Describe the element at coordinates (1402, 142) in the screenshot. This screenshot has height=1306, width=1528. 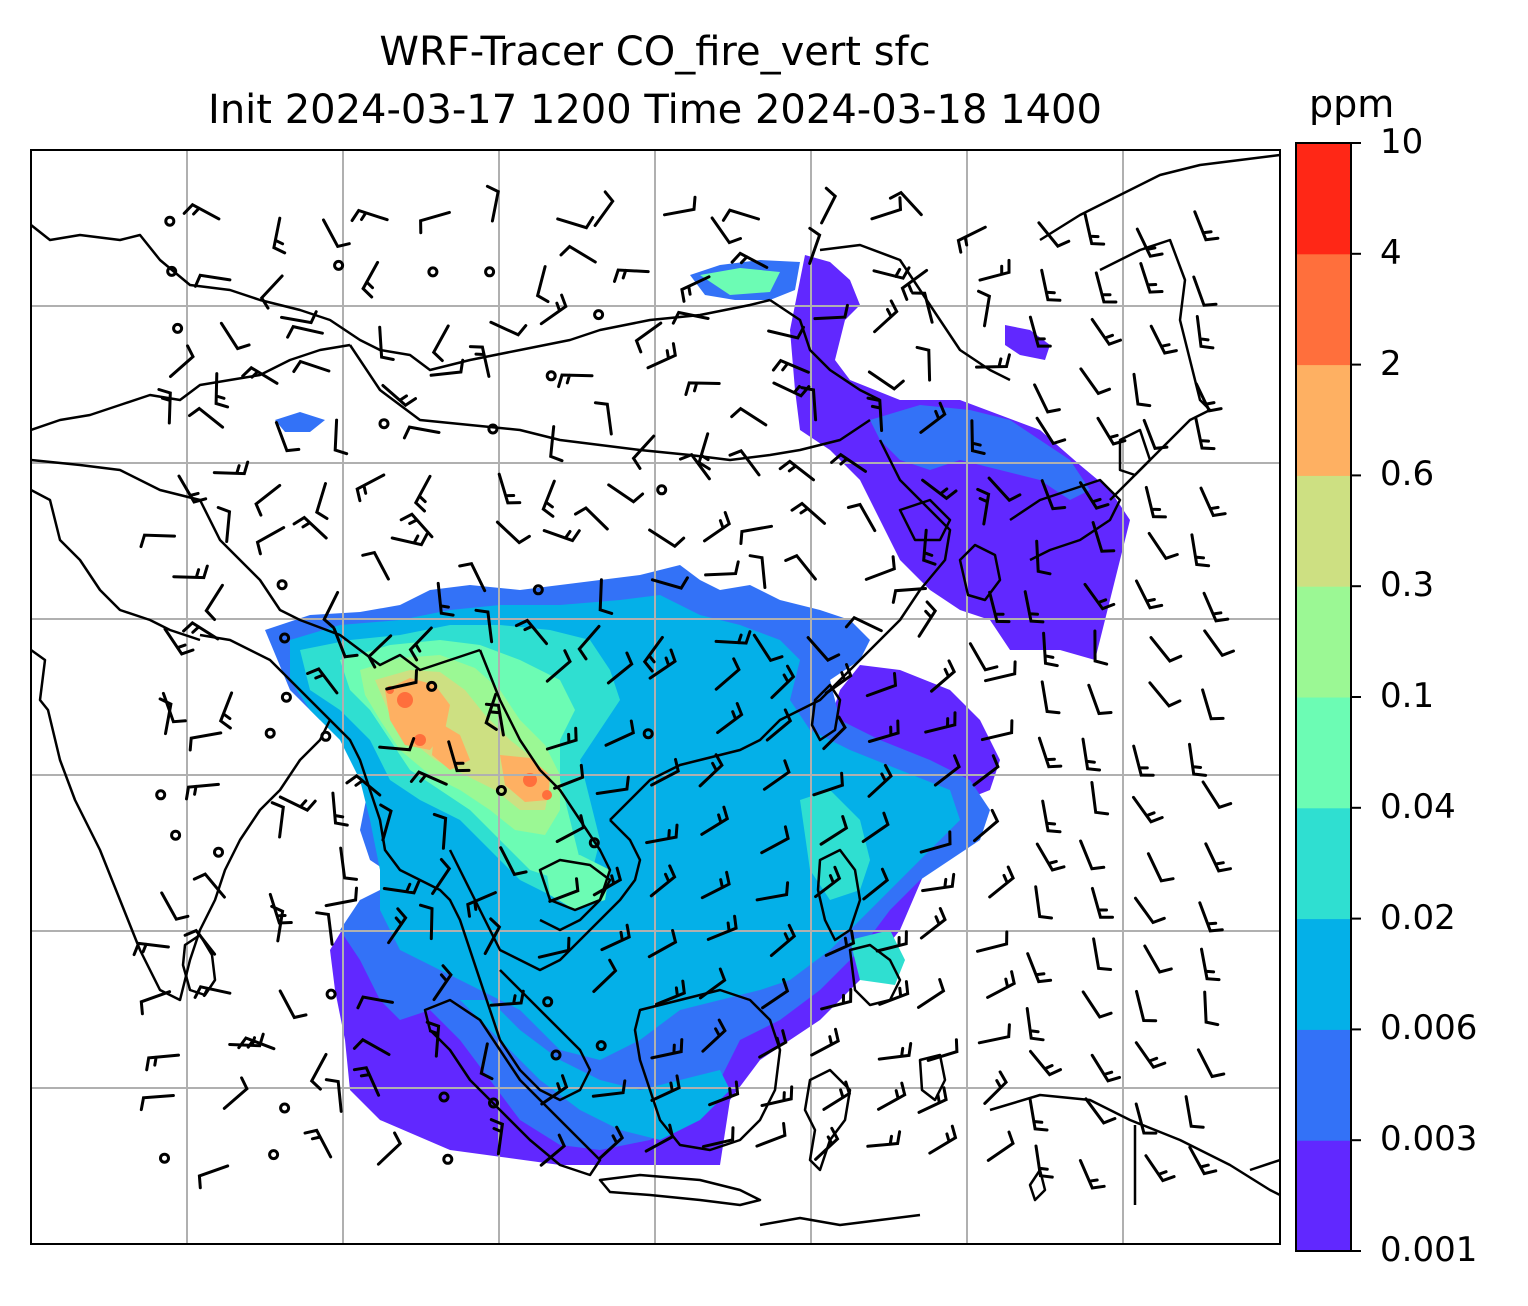
I see `colorbar-tick-label: 10` at that location.